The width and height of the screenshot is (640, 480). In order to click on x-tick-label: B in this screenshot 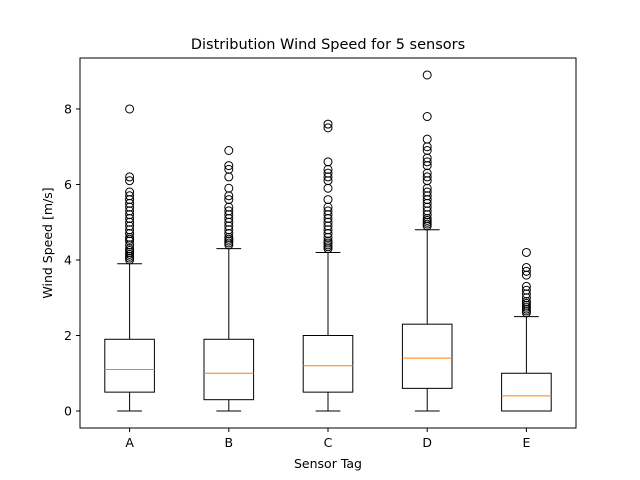, I will do `click(229, 442)`.